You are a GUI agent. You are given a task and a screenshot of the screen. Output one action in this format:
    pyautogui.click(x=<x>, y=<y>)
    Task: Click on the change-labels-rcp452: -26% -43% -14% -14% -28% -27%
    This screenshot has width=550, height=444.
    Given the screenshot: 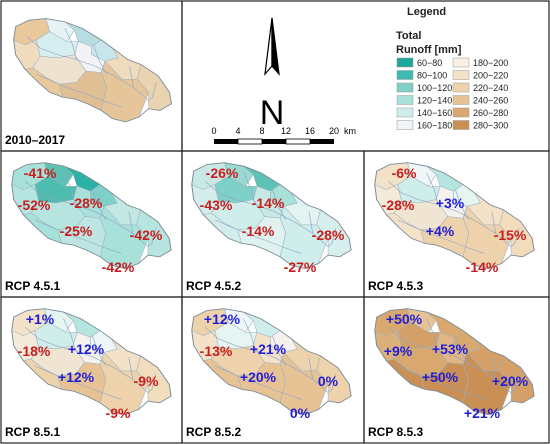 What is the action you would take?
    pyautogui.click(x=272, y=220)
    